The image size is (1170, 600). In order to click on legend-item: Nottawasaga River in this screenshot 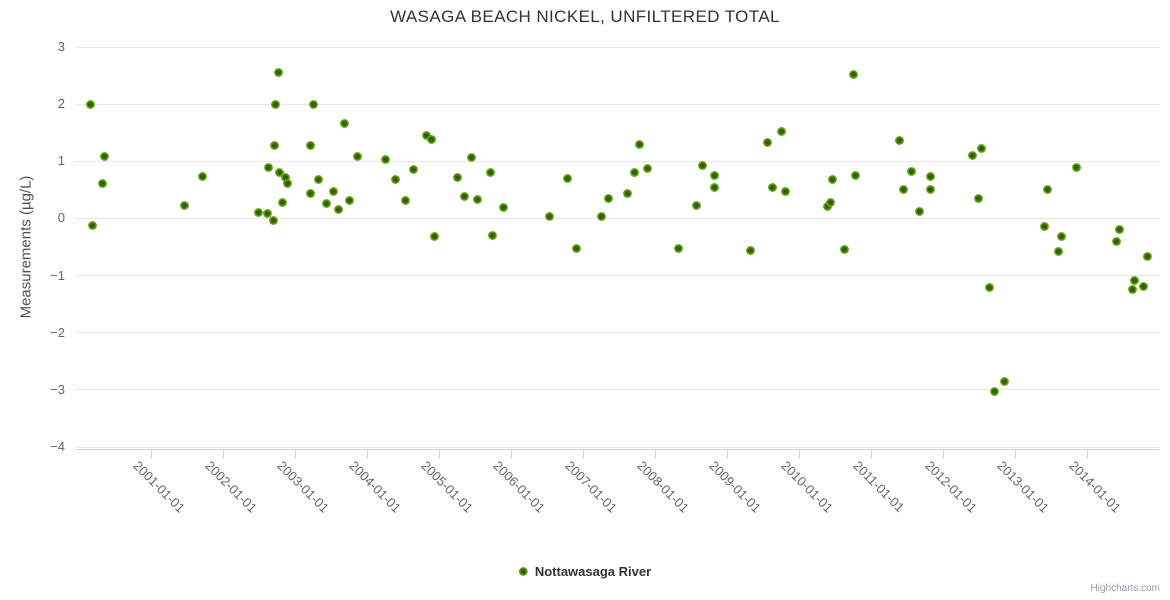, I will do `click(584, 571)`.